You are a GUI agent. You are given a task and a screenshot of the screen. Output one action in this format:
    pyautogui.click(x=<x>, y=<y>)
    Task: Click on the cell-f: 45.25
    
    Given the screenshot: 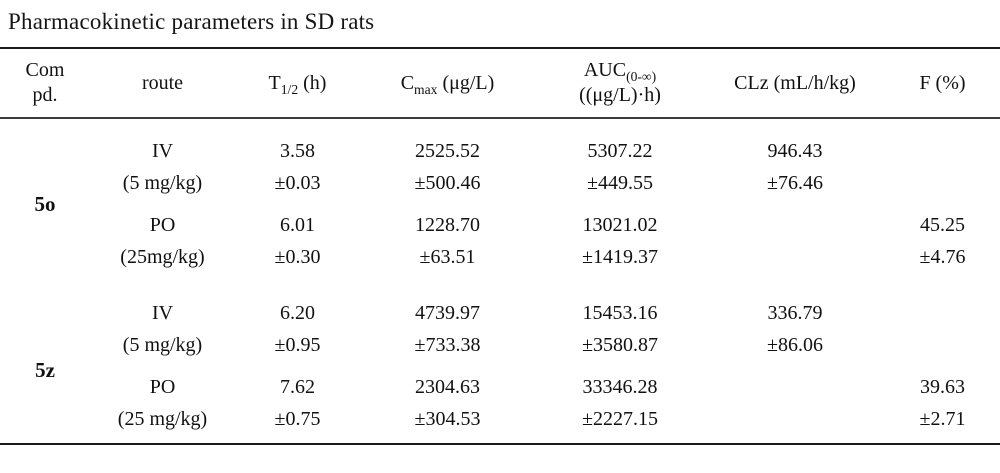 What is the action you would take?
    pyautogui.click(x=942, y=224)
    